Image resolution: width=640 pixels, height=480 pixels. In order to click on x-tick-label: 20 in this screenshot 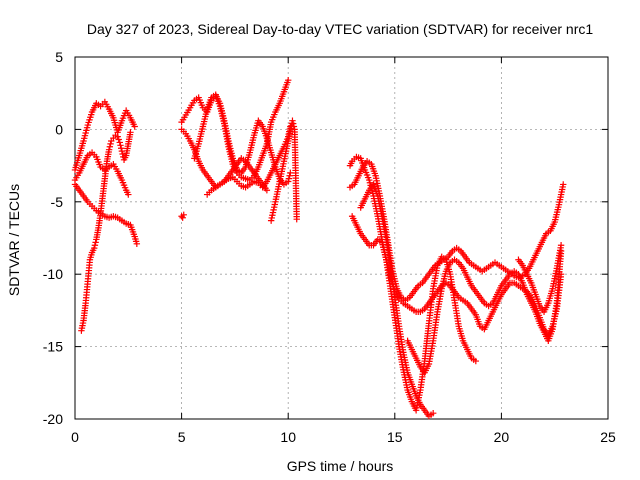, I will do `click(502, 437)`.